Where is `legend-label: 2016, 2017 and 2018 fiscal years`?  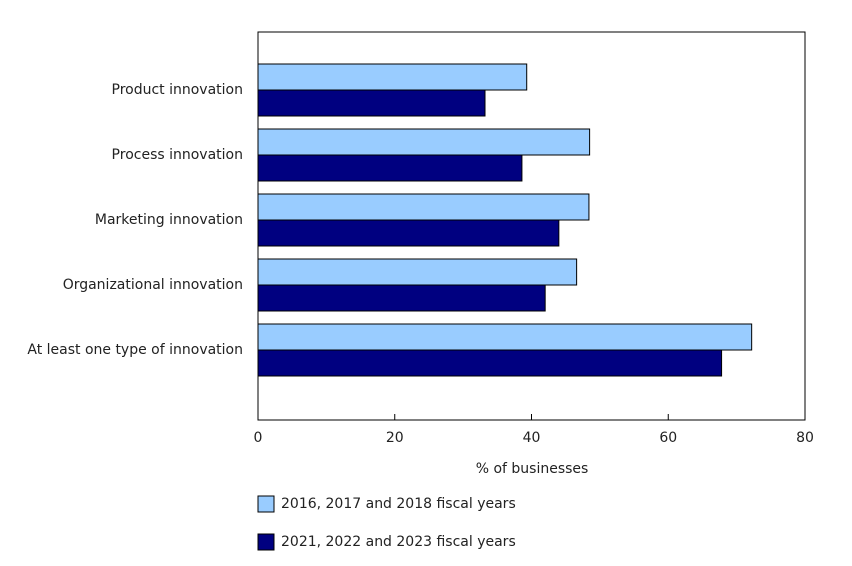
legend-label: 2016, 2017 and 2018 fiscal years is located at coordinates (398, 504).